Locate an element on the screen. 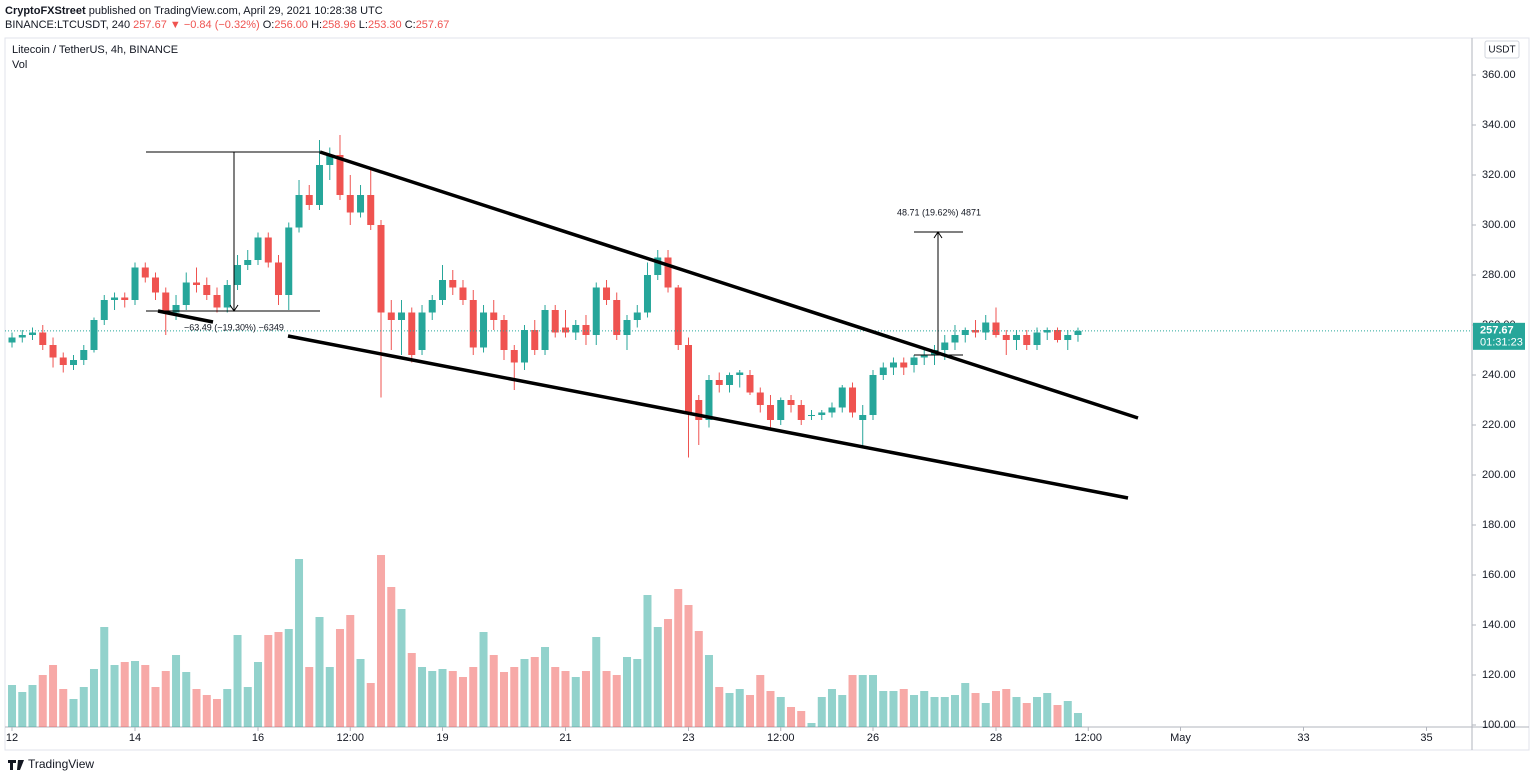  symbol: BINANCE:LTCUSDT, 240 is located at coordinates (67, 25).